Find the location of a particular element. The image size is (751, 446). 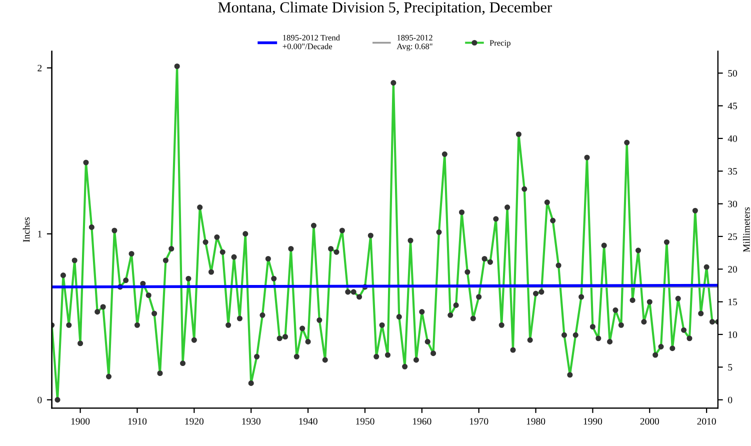

y2-tick-label: 5 is located at coordinates (730, 367).